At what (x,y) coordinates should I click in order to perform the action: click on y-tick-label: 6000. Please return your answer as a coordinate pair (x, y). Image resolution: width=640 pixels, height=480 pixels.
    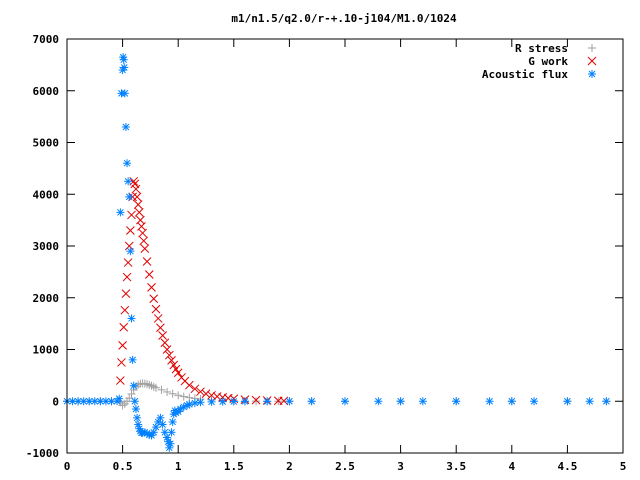
    Looking at the image, I should click on (46, 91).